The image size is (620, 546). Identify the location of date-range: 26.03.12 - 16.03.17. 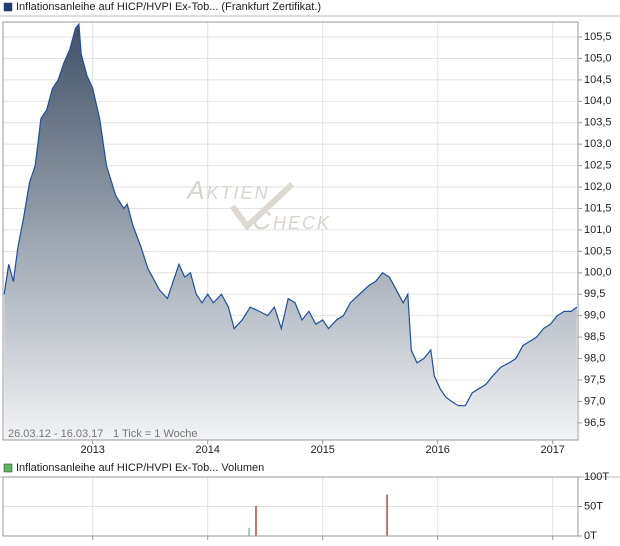
(55, 434).